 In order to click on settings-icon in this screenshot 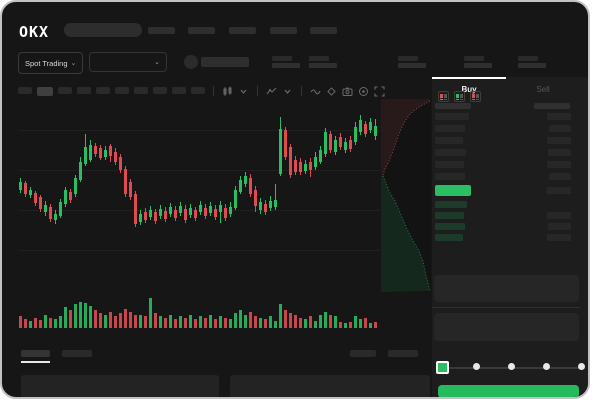, I will do `click(363, 91)`.